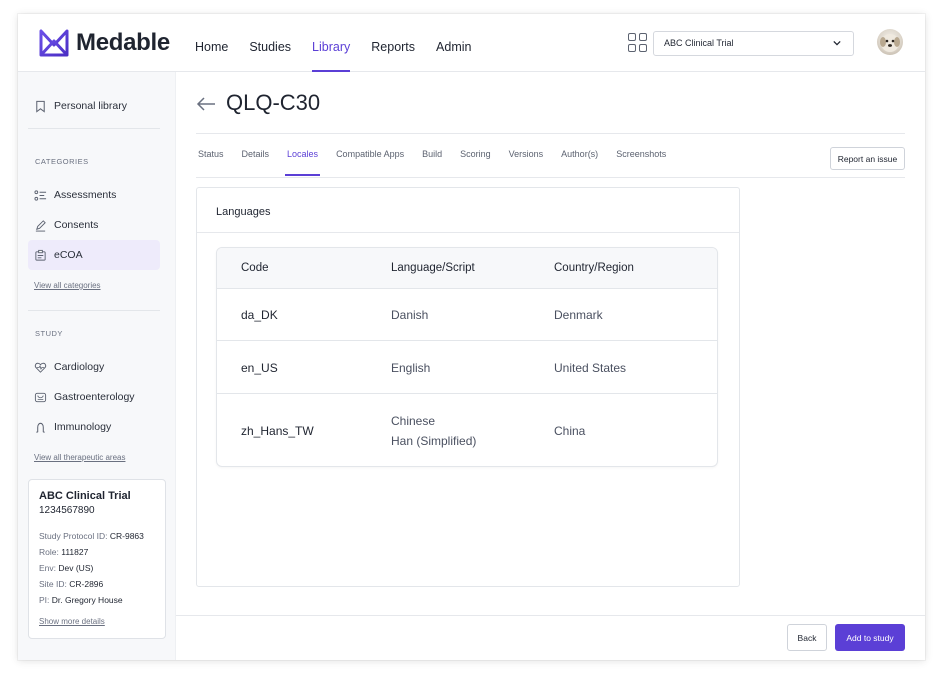 Image resolution: width=943 pixels, height=681 pixels. I want to click on footer-divider, so click(550, 615).